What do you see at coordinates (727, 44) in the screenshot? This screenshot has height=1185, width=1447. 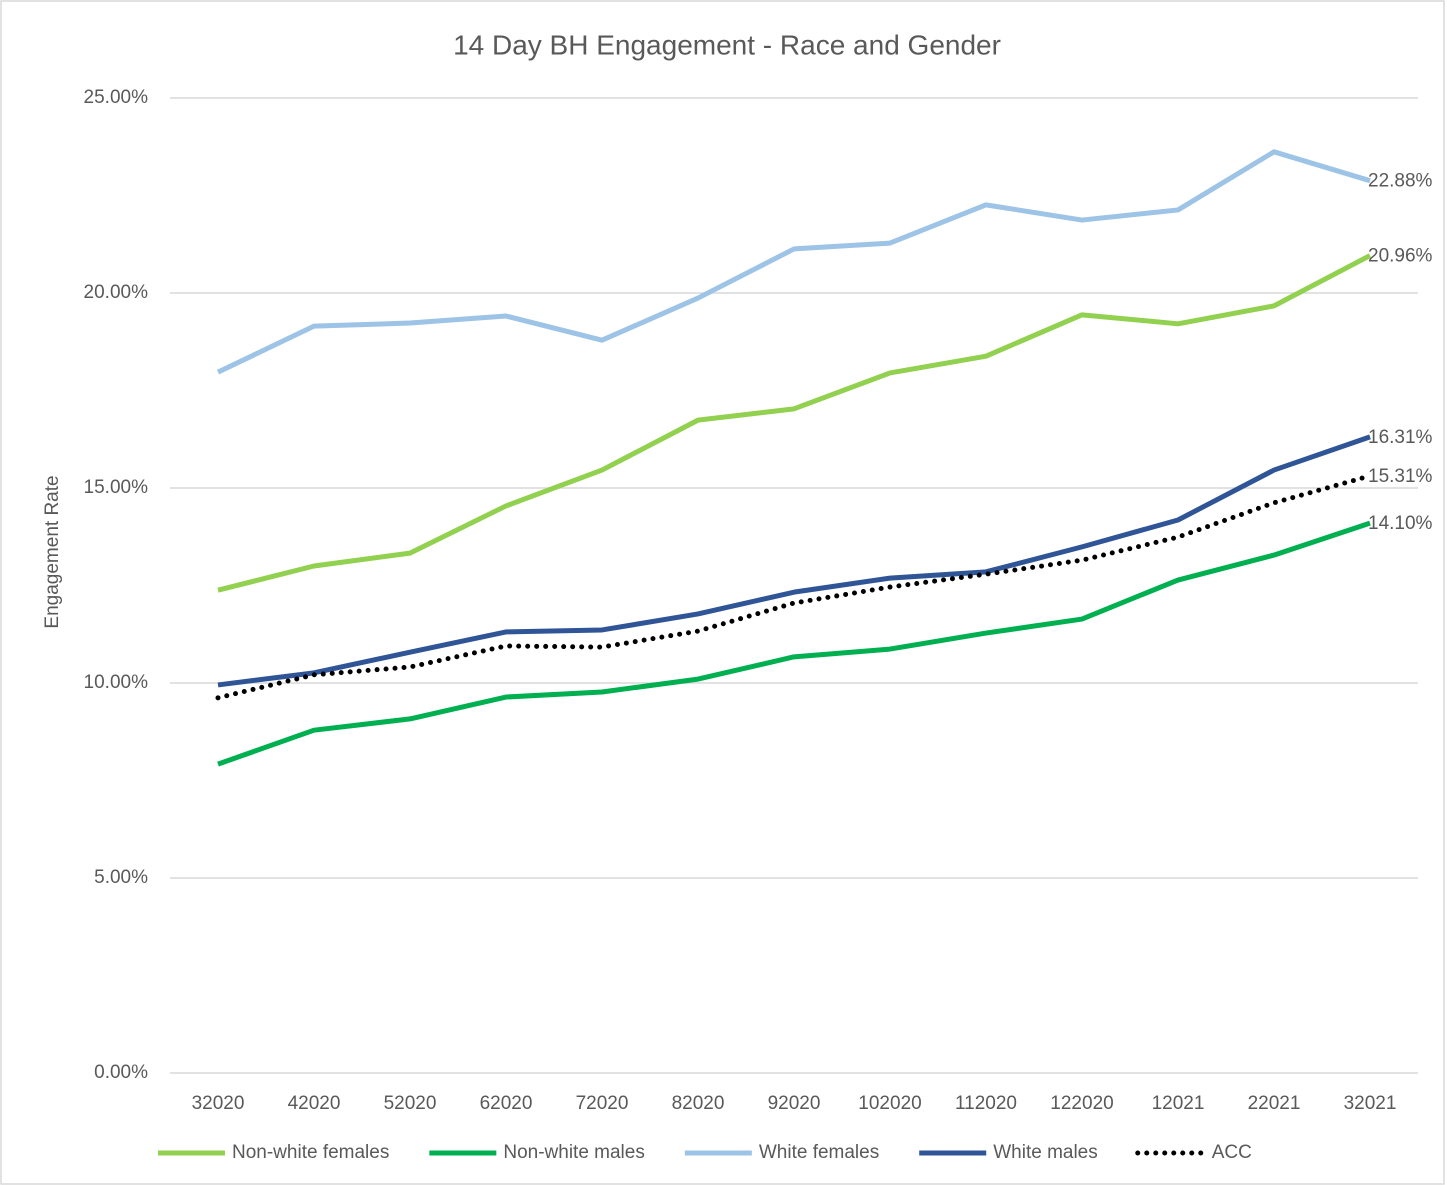 I see `chart-title: 14 Day BH Engagement - Race and Gender` at bounding box center [727, 44].